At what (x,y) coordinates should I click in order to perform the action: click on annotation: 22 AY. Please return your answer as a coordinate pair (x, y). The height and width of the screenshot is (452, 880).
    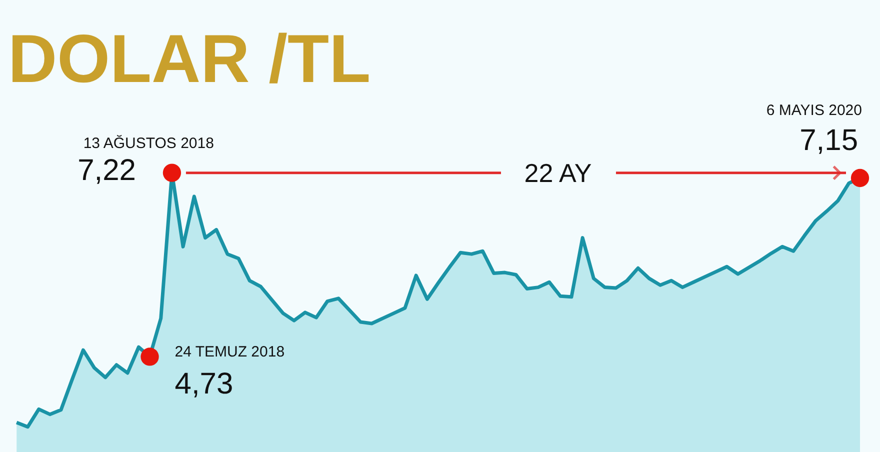
    Looking at the image, I should click on (558, 173).